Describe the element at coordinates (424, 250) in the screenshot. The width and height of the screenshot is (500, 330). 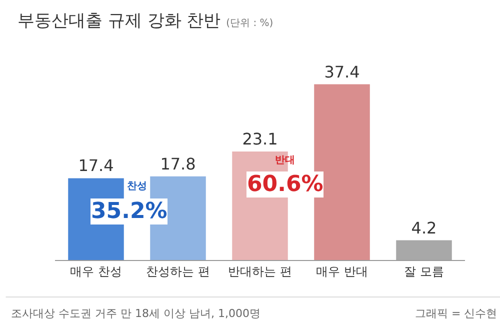
I see `bar` at that location.